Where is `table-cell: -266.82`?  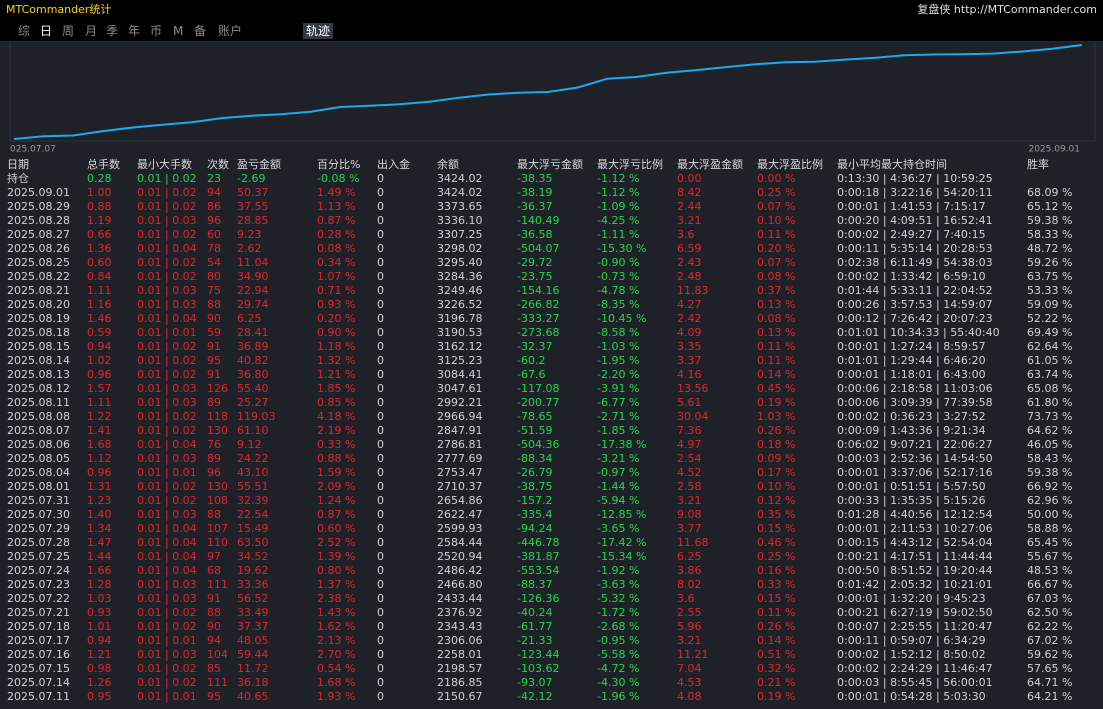 table-cell: -266.82 is located at coordinates (538, 304).